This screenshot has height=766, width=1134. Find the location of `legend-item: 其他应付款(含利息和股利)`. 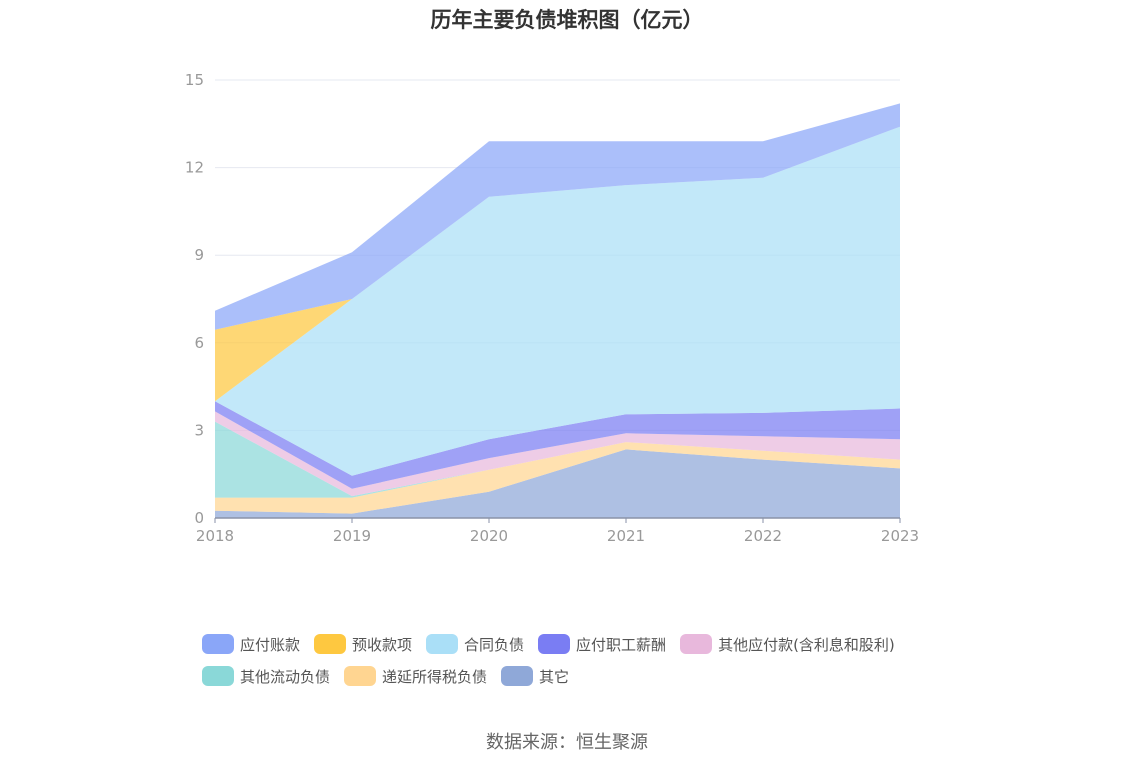

legend-item: 其他应付款(含利息和股利) is located at coordinates (787, 644).